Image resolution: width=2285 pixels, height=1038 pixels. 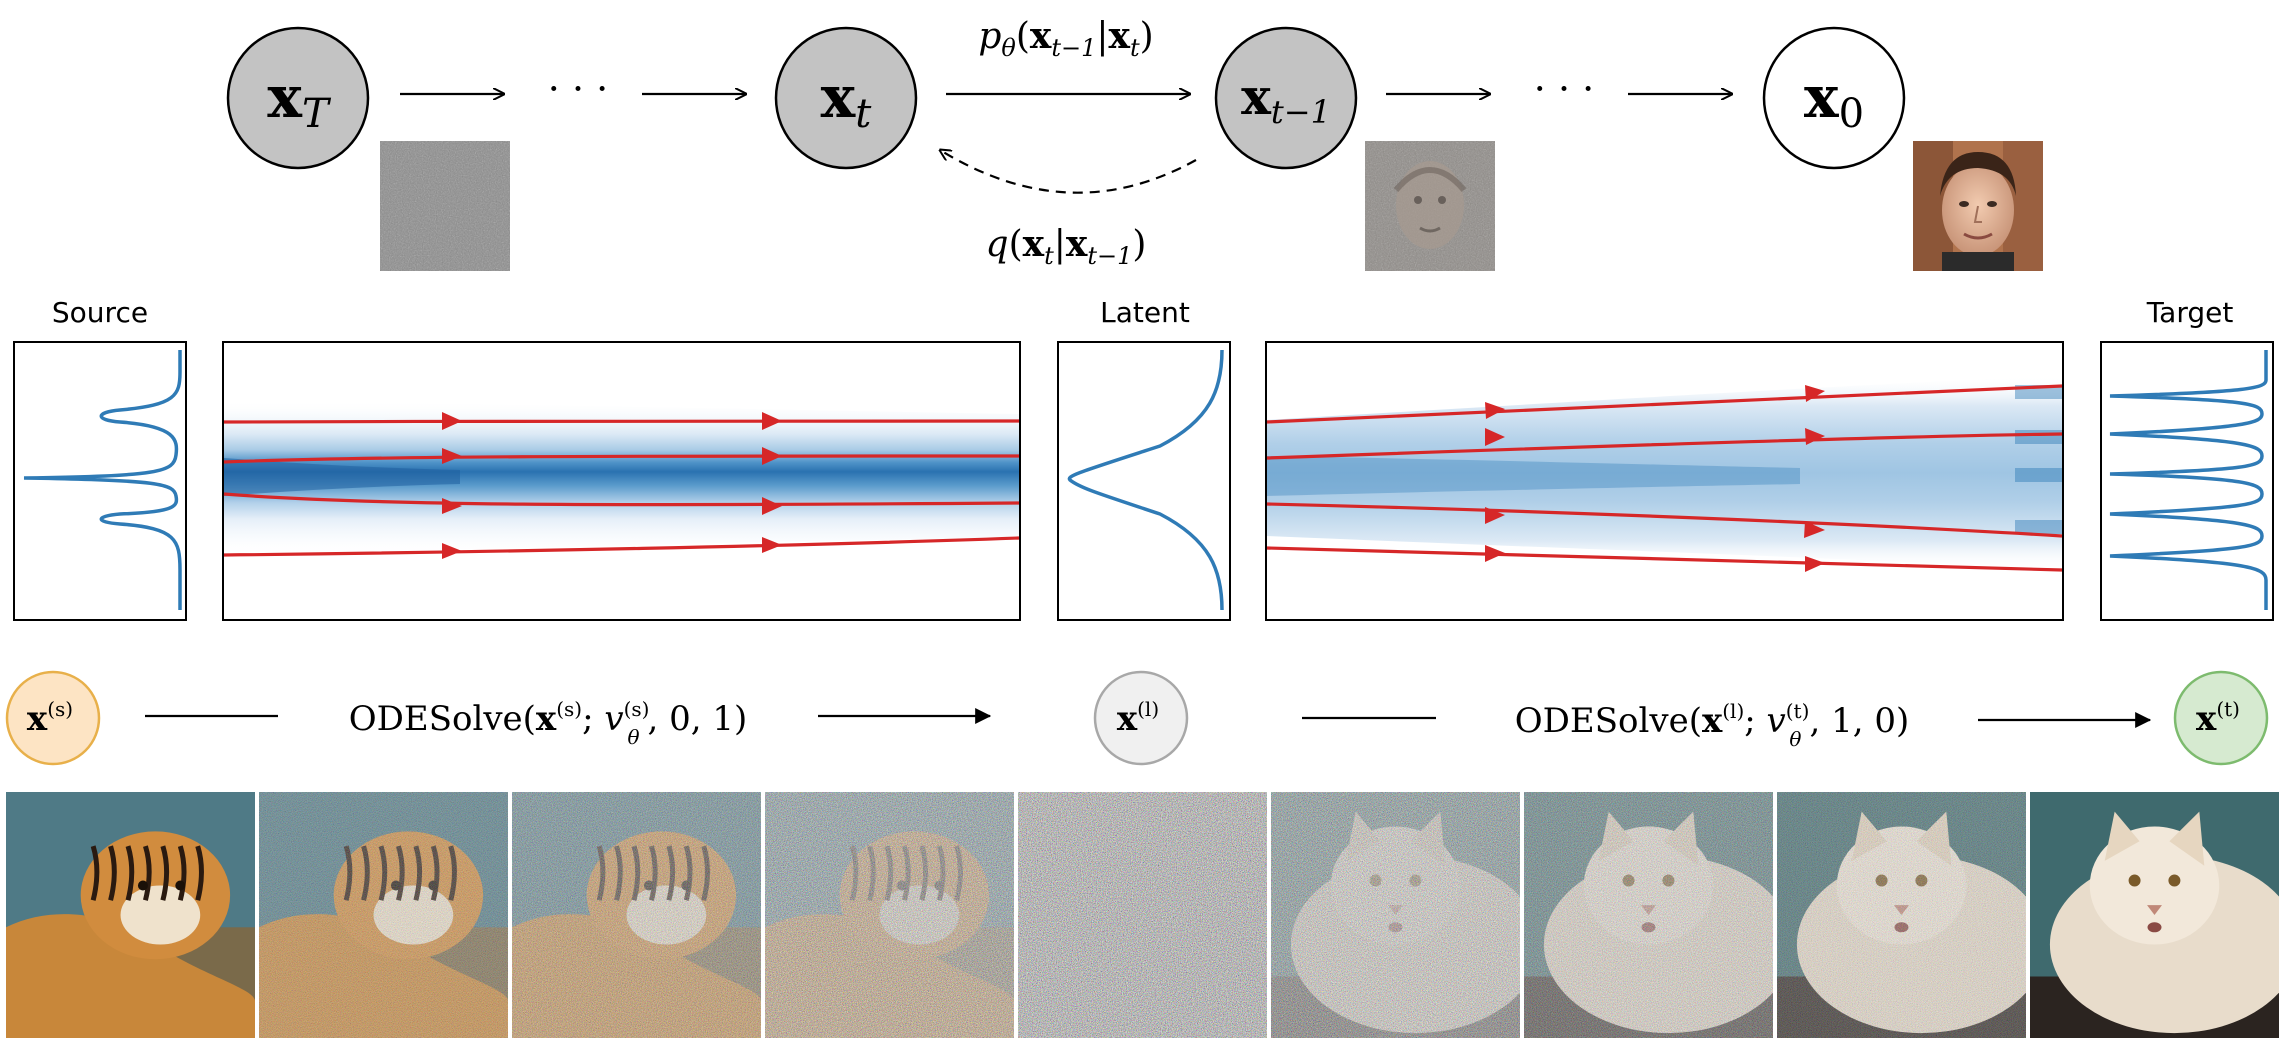 What do you see at coordinates (50, 718) in the screenshot?
I see `node-x-s-label: x(s)` at bounding box center [50, 718].